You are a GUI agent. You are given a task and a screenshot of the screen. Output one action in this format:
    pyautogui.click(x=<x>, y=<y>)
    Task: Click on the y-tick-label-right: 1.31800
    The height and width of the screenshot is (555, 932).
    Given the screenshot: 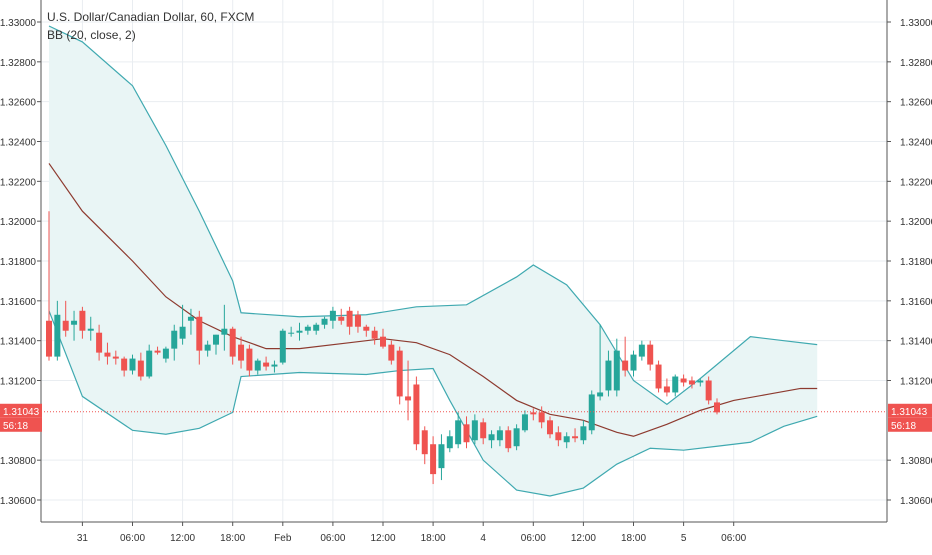 What is the action you would take?
    pyautogui.click(x=916, y=262)
    